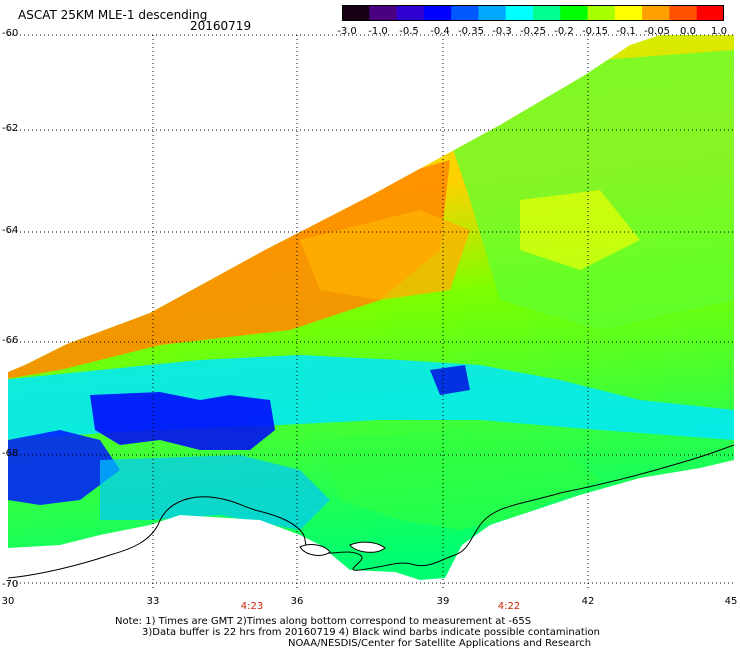 Image resolution: width=740 pixels, height=650 pixels. I want to click on lat-label: -62, so click(10, 128).